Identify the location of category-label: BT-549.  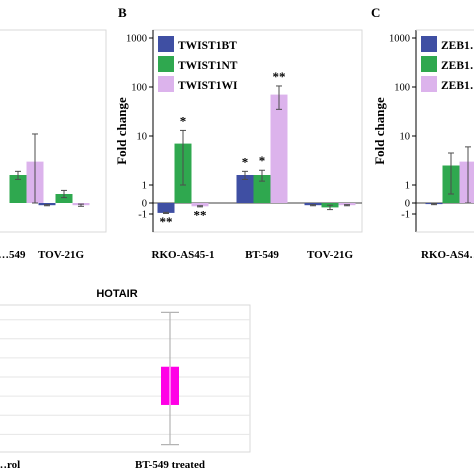
(262, 255).